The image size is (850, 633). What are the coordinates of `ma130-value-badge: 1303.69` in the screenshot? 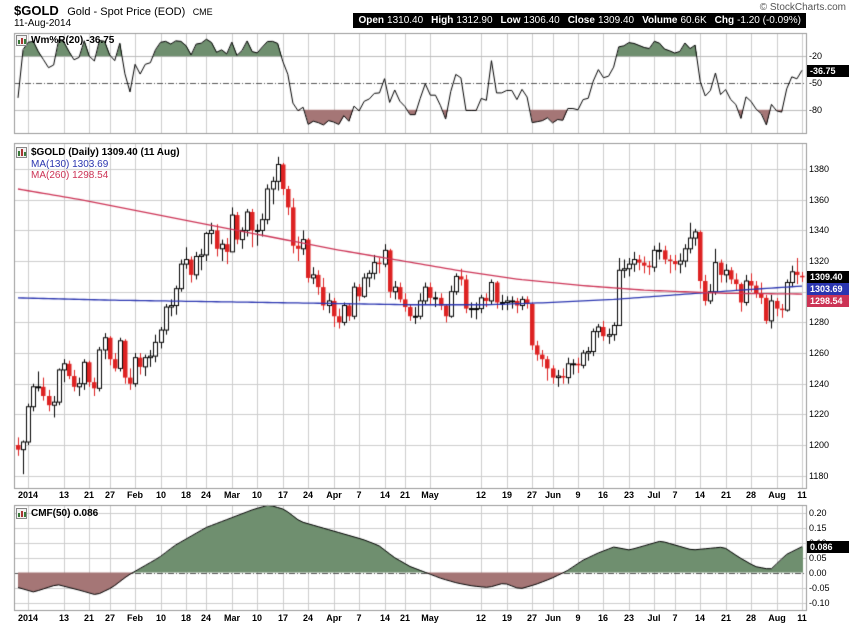 It's located at (828, 289).